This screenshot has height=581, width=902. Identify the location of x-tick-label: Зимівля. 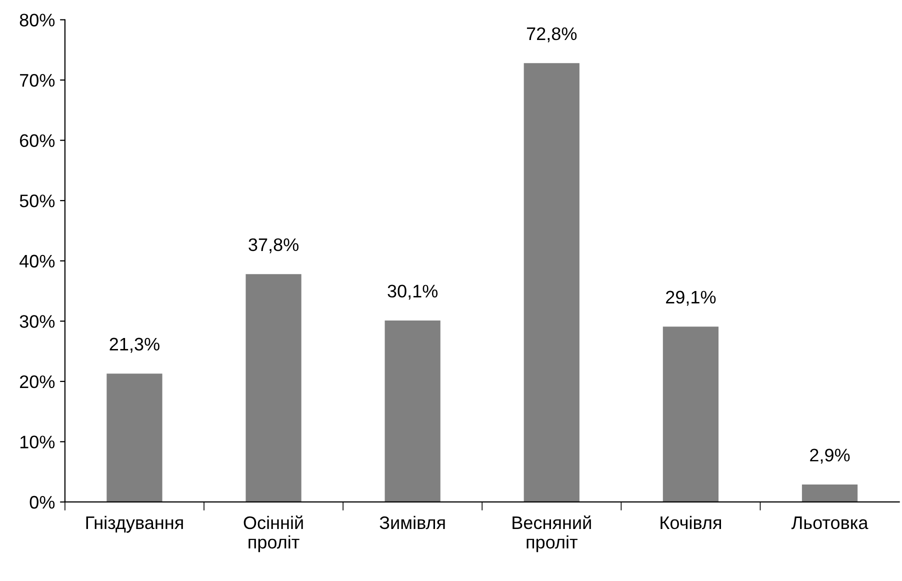
(412, 523).